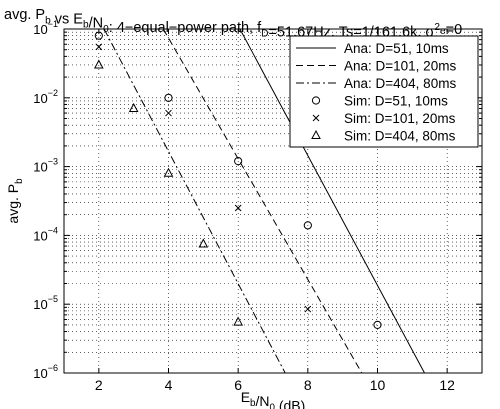  I want to click on legend-item: Ana: D=101, 20ms, so click(376, 66).